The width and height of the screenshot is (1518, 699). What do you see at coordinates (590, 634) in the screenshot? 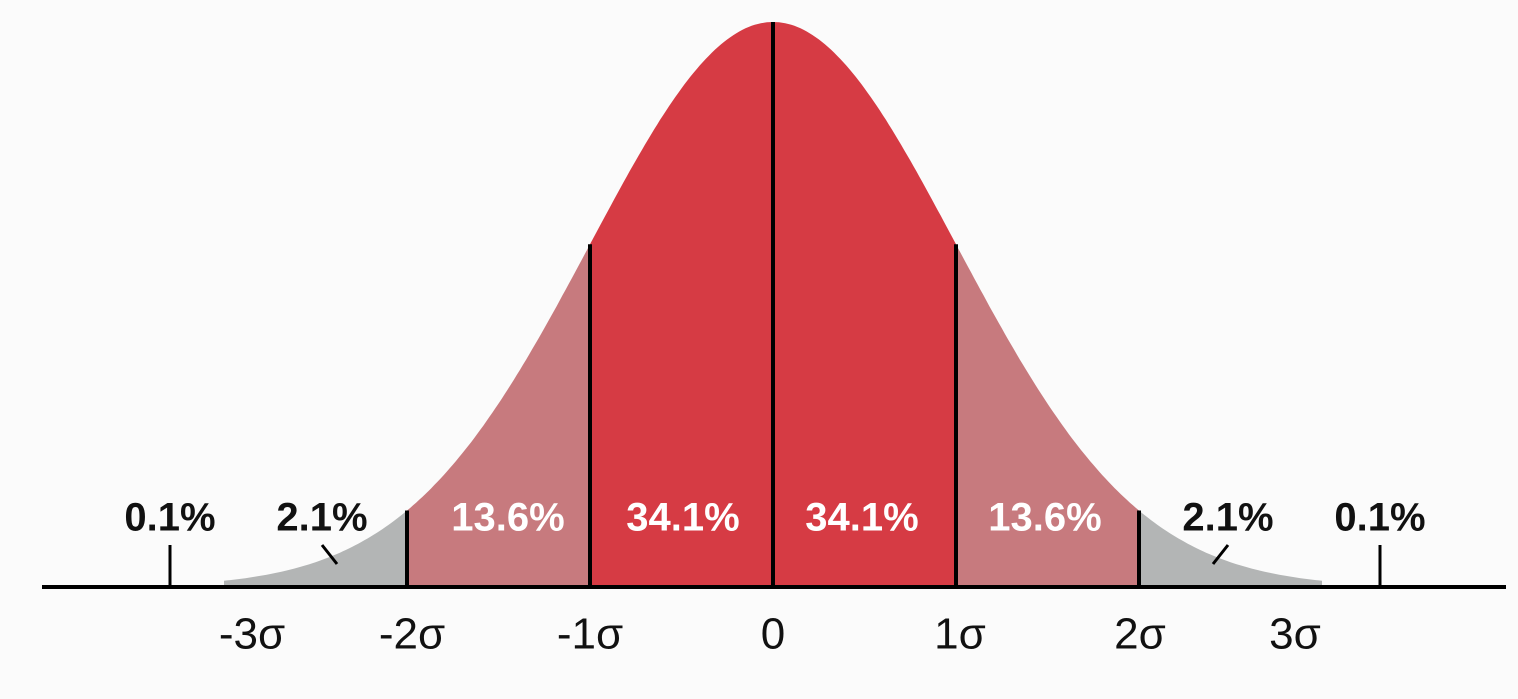
I see `axis-label: -1σ` at bounding box center [590, 634].